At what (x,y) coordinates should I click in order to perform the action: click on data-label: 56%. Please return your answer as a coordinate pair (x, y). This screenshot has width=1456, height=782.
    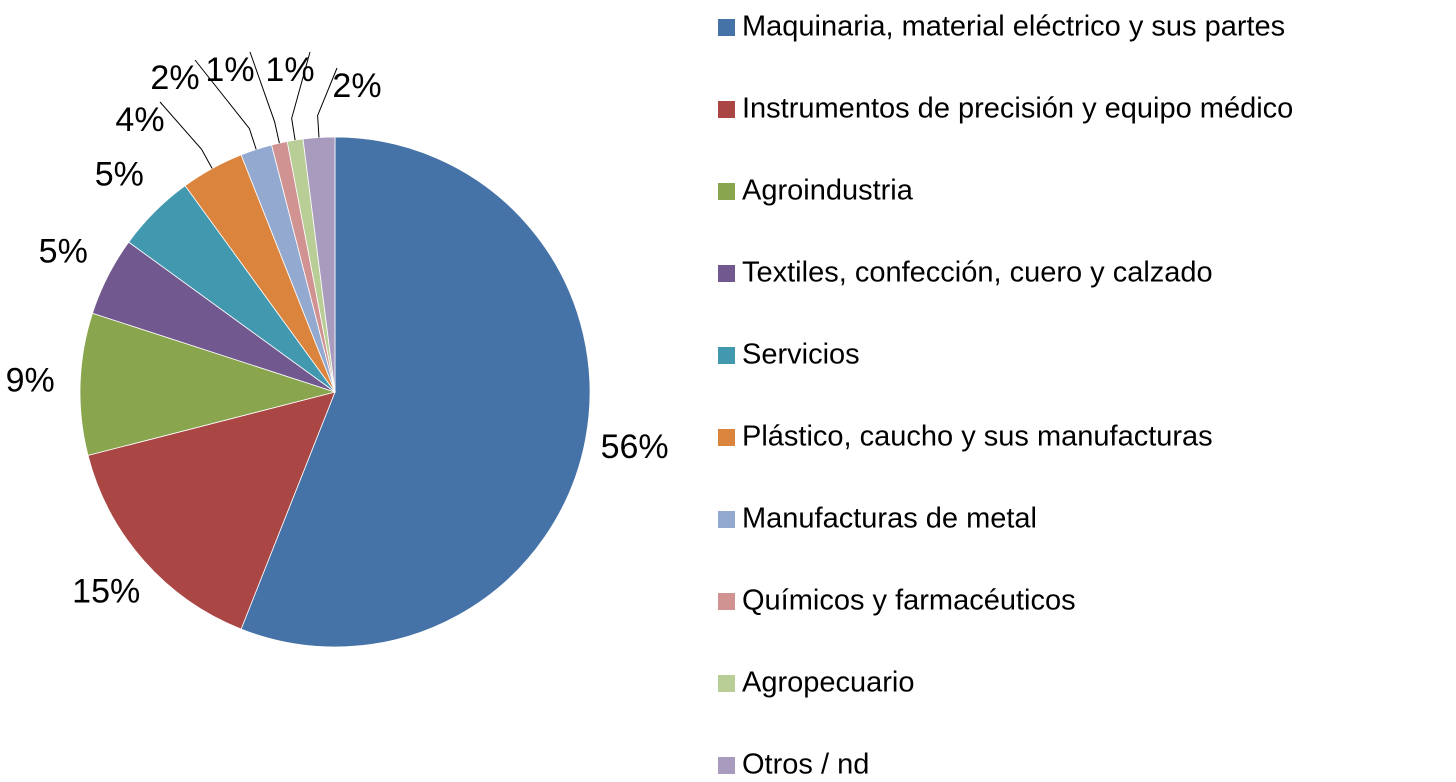
    Looking at the image, I should click on (635, 447).